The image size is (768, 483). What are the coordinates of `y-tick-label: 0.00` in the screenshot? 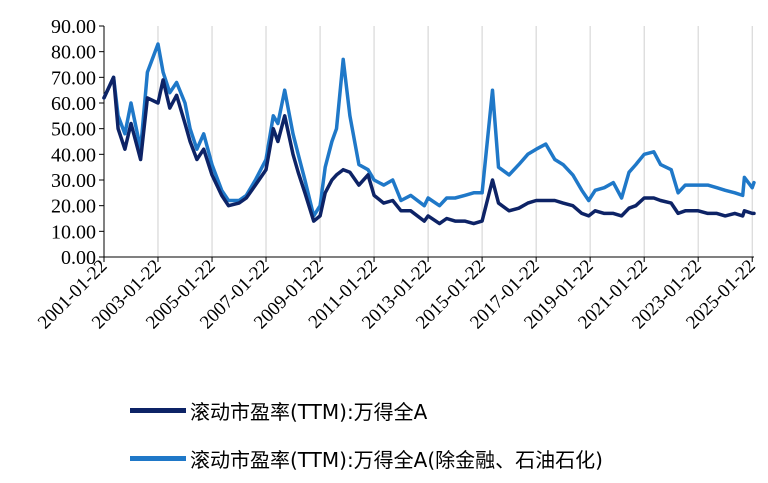 It's located at (78, 258).